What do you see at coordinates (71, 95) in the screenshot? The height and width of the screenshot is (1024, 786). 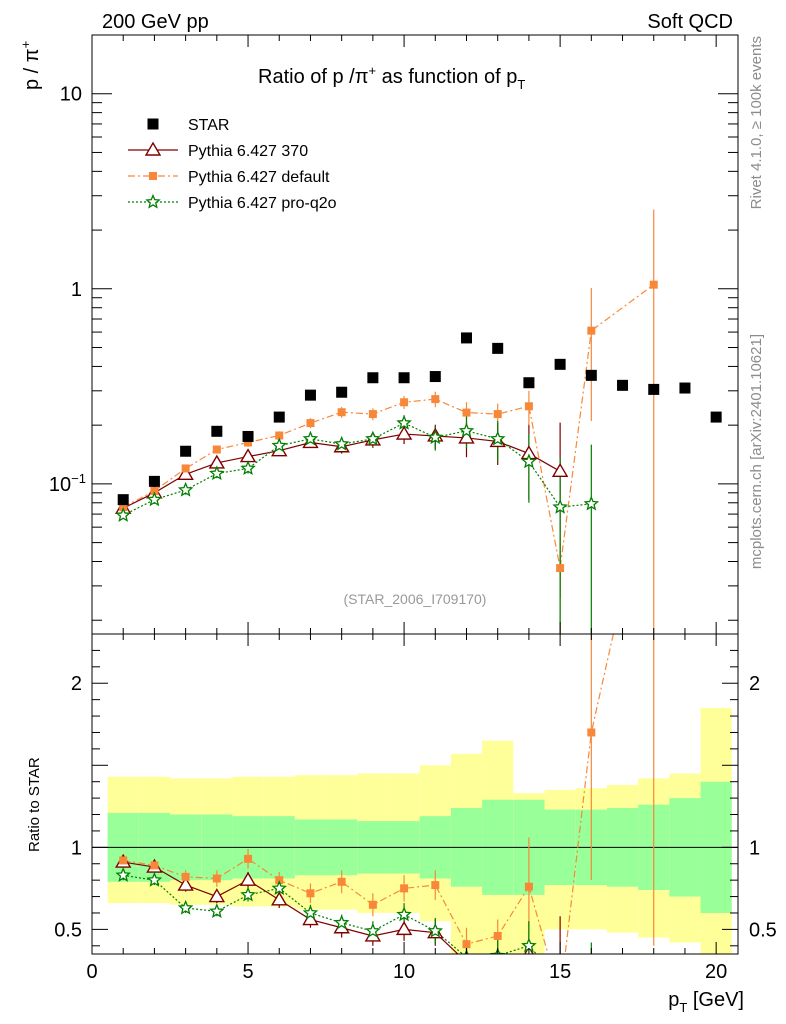 I see `y-tick-label: 10` at bounding box center [71, 95].